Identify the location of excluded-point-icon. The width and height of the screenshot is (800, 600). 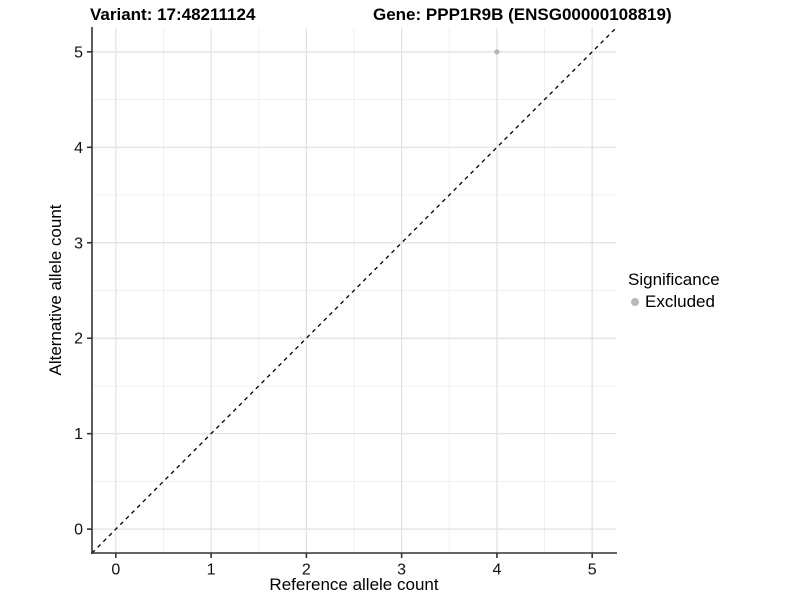
(635, 302).